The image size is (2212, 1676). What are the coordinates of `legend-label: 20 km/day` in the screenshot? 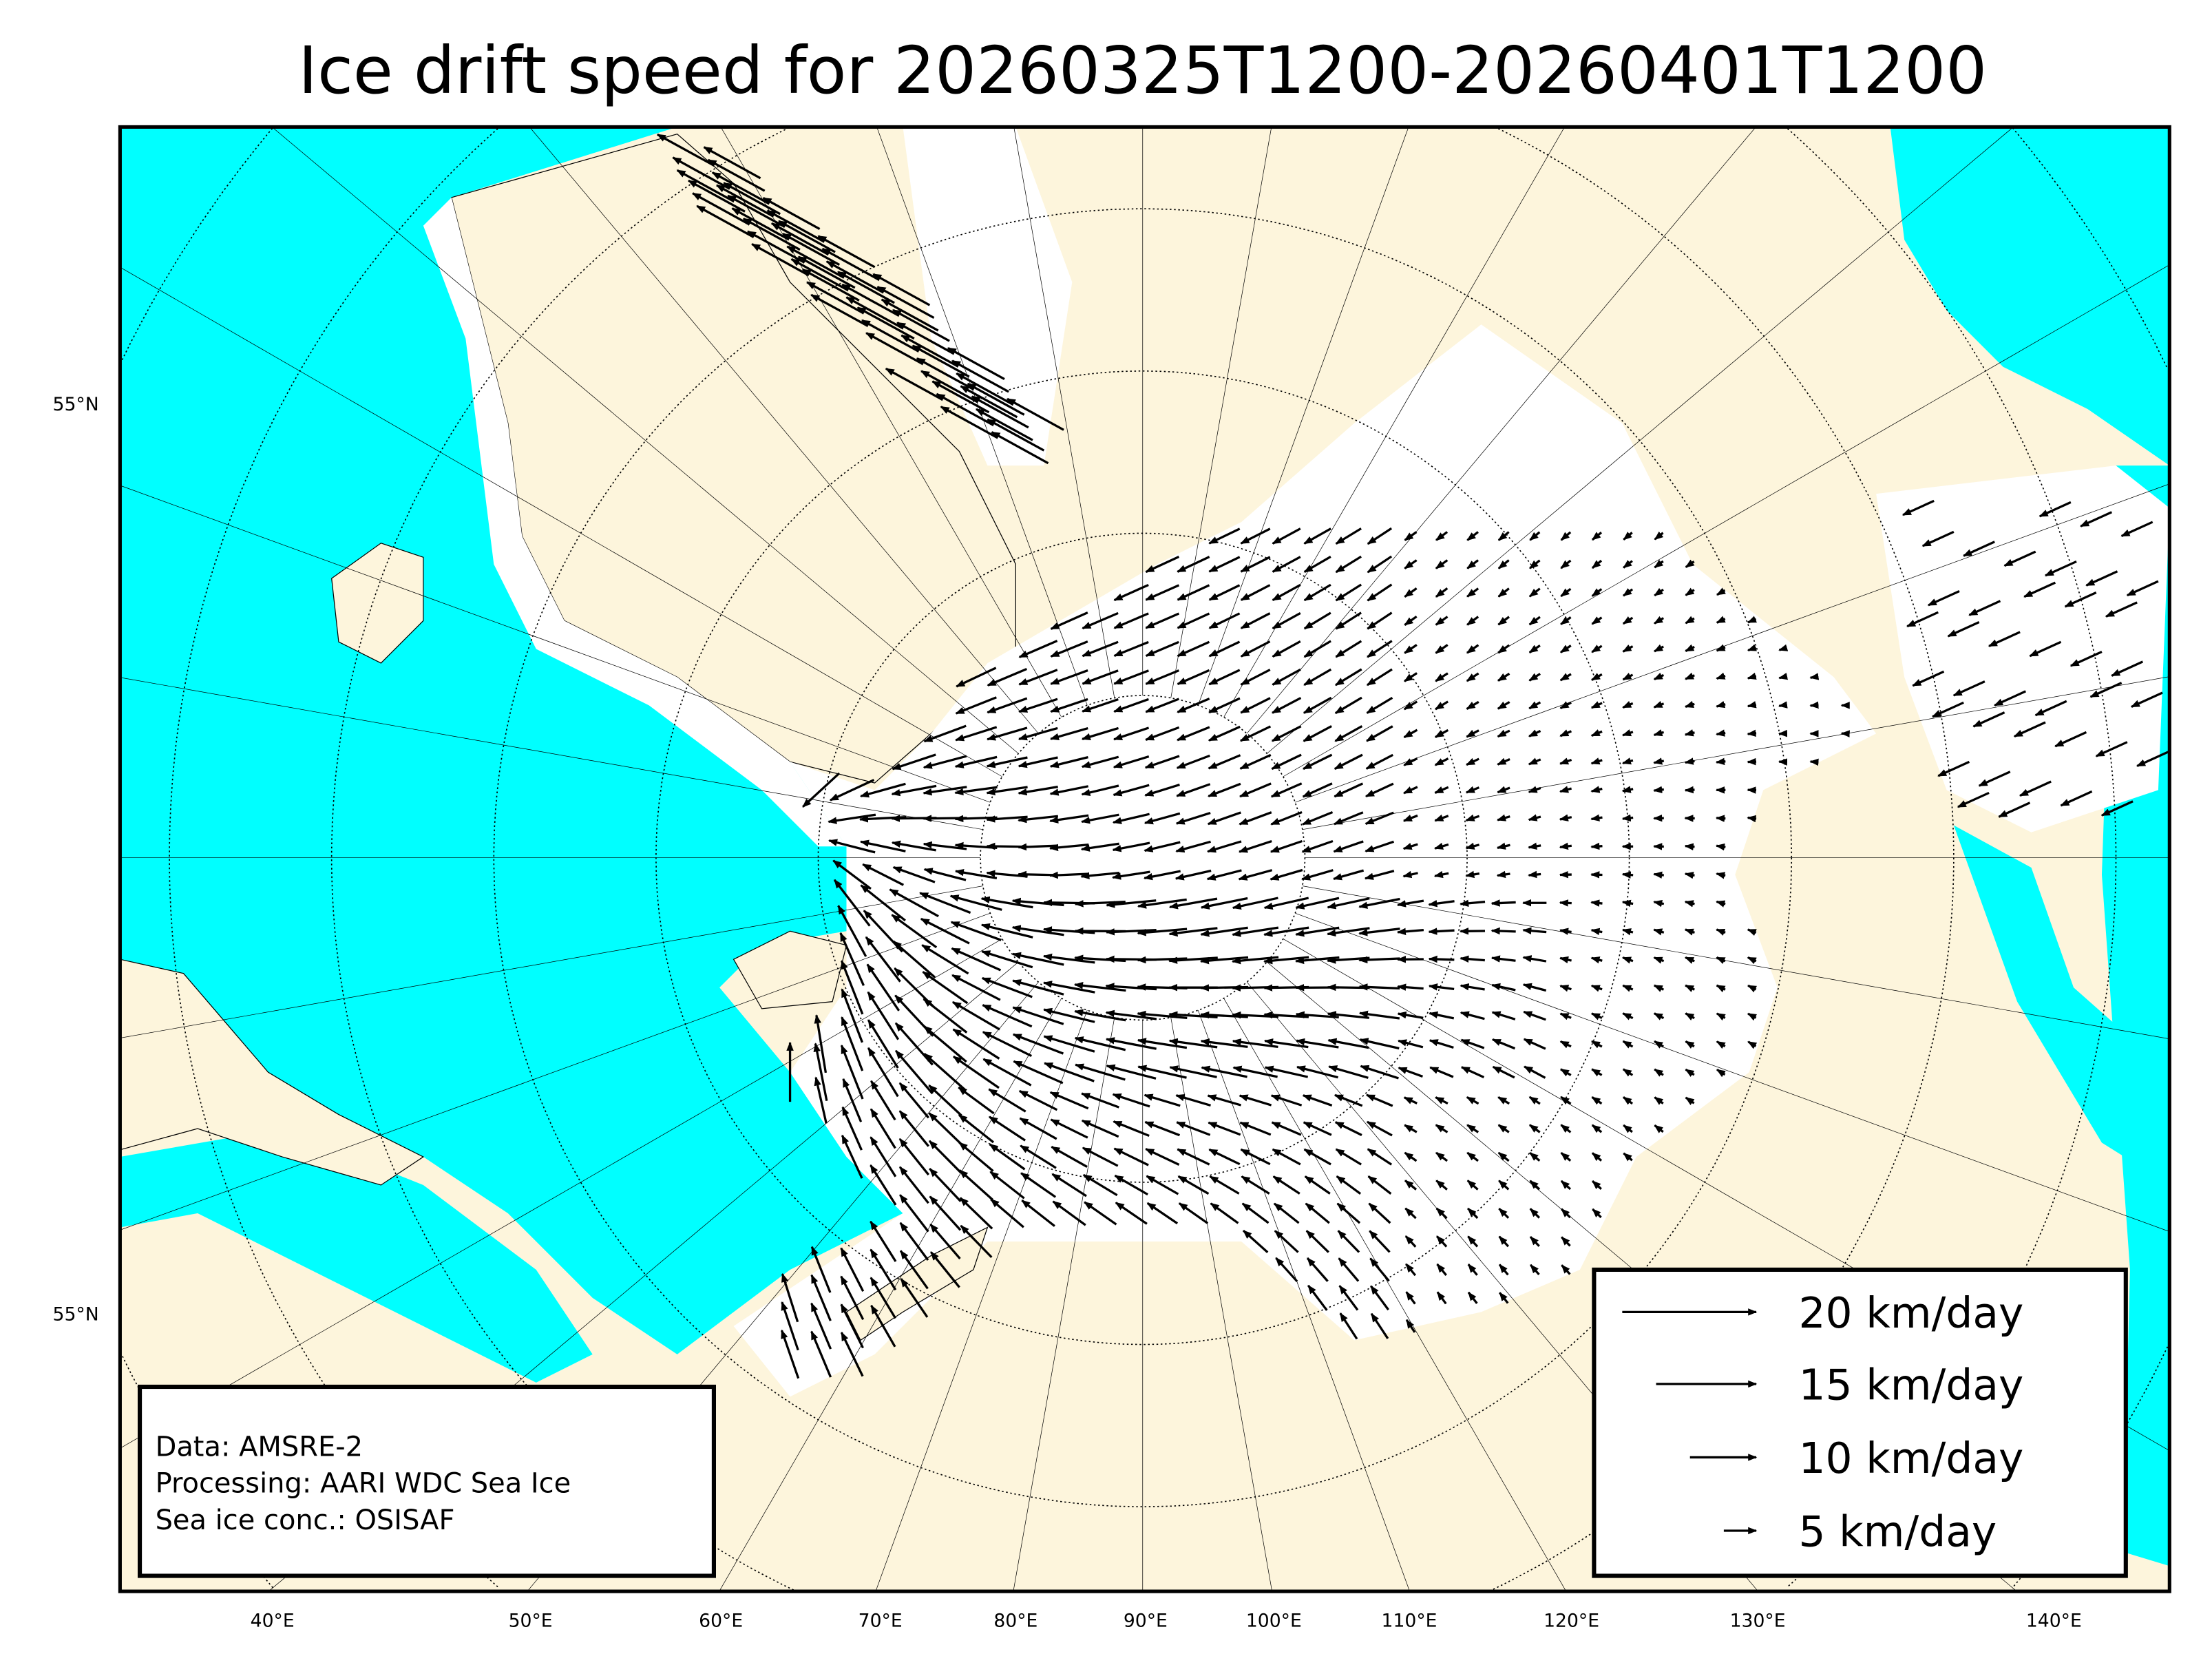 It's located at (1911, 1313).